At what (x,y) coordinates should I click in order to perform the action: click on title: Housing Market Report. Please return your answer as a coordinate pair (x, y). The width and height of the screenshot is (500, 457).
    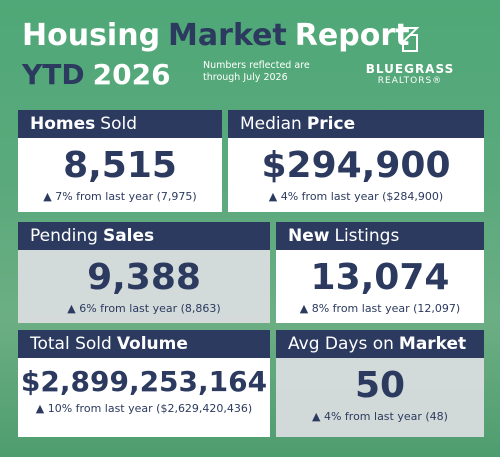
    Looking at the image, I should click on (219, 35).